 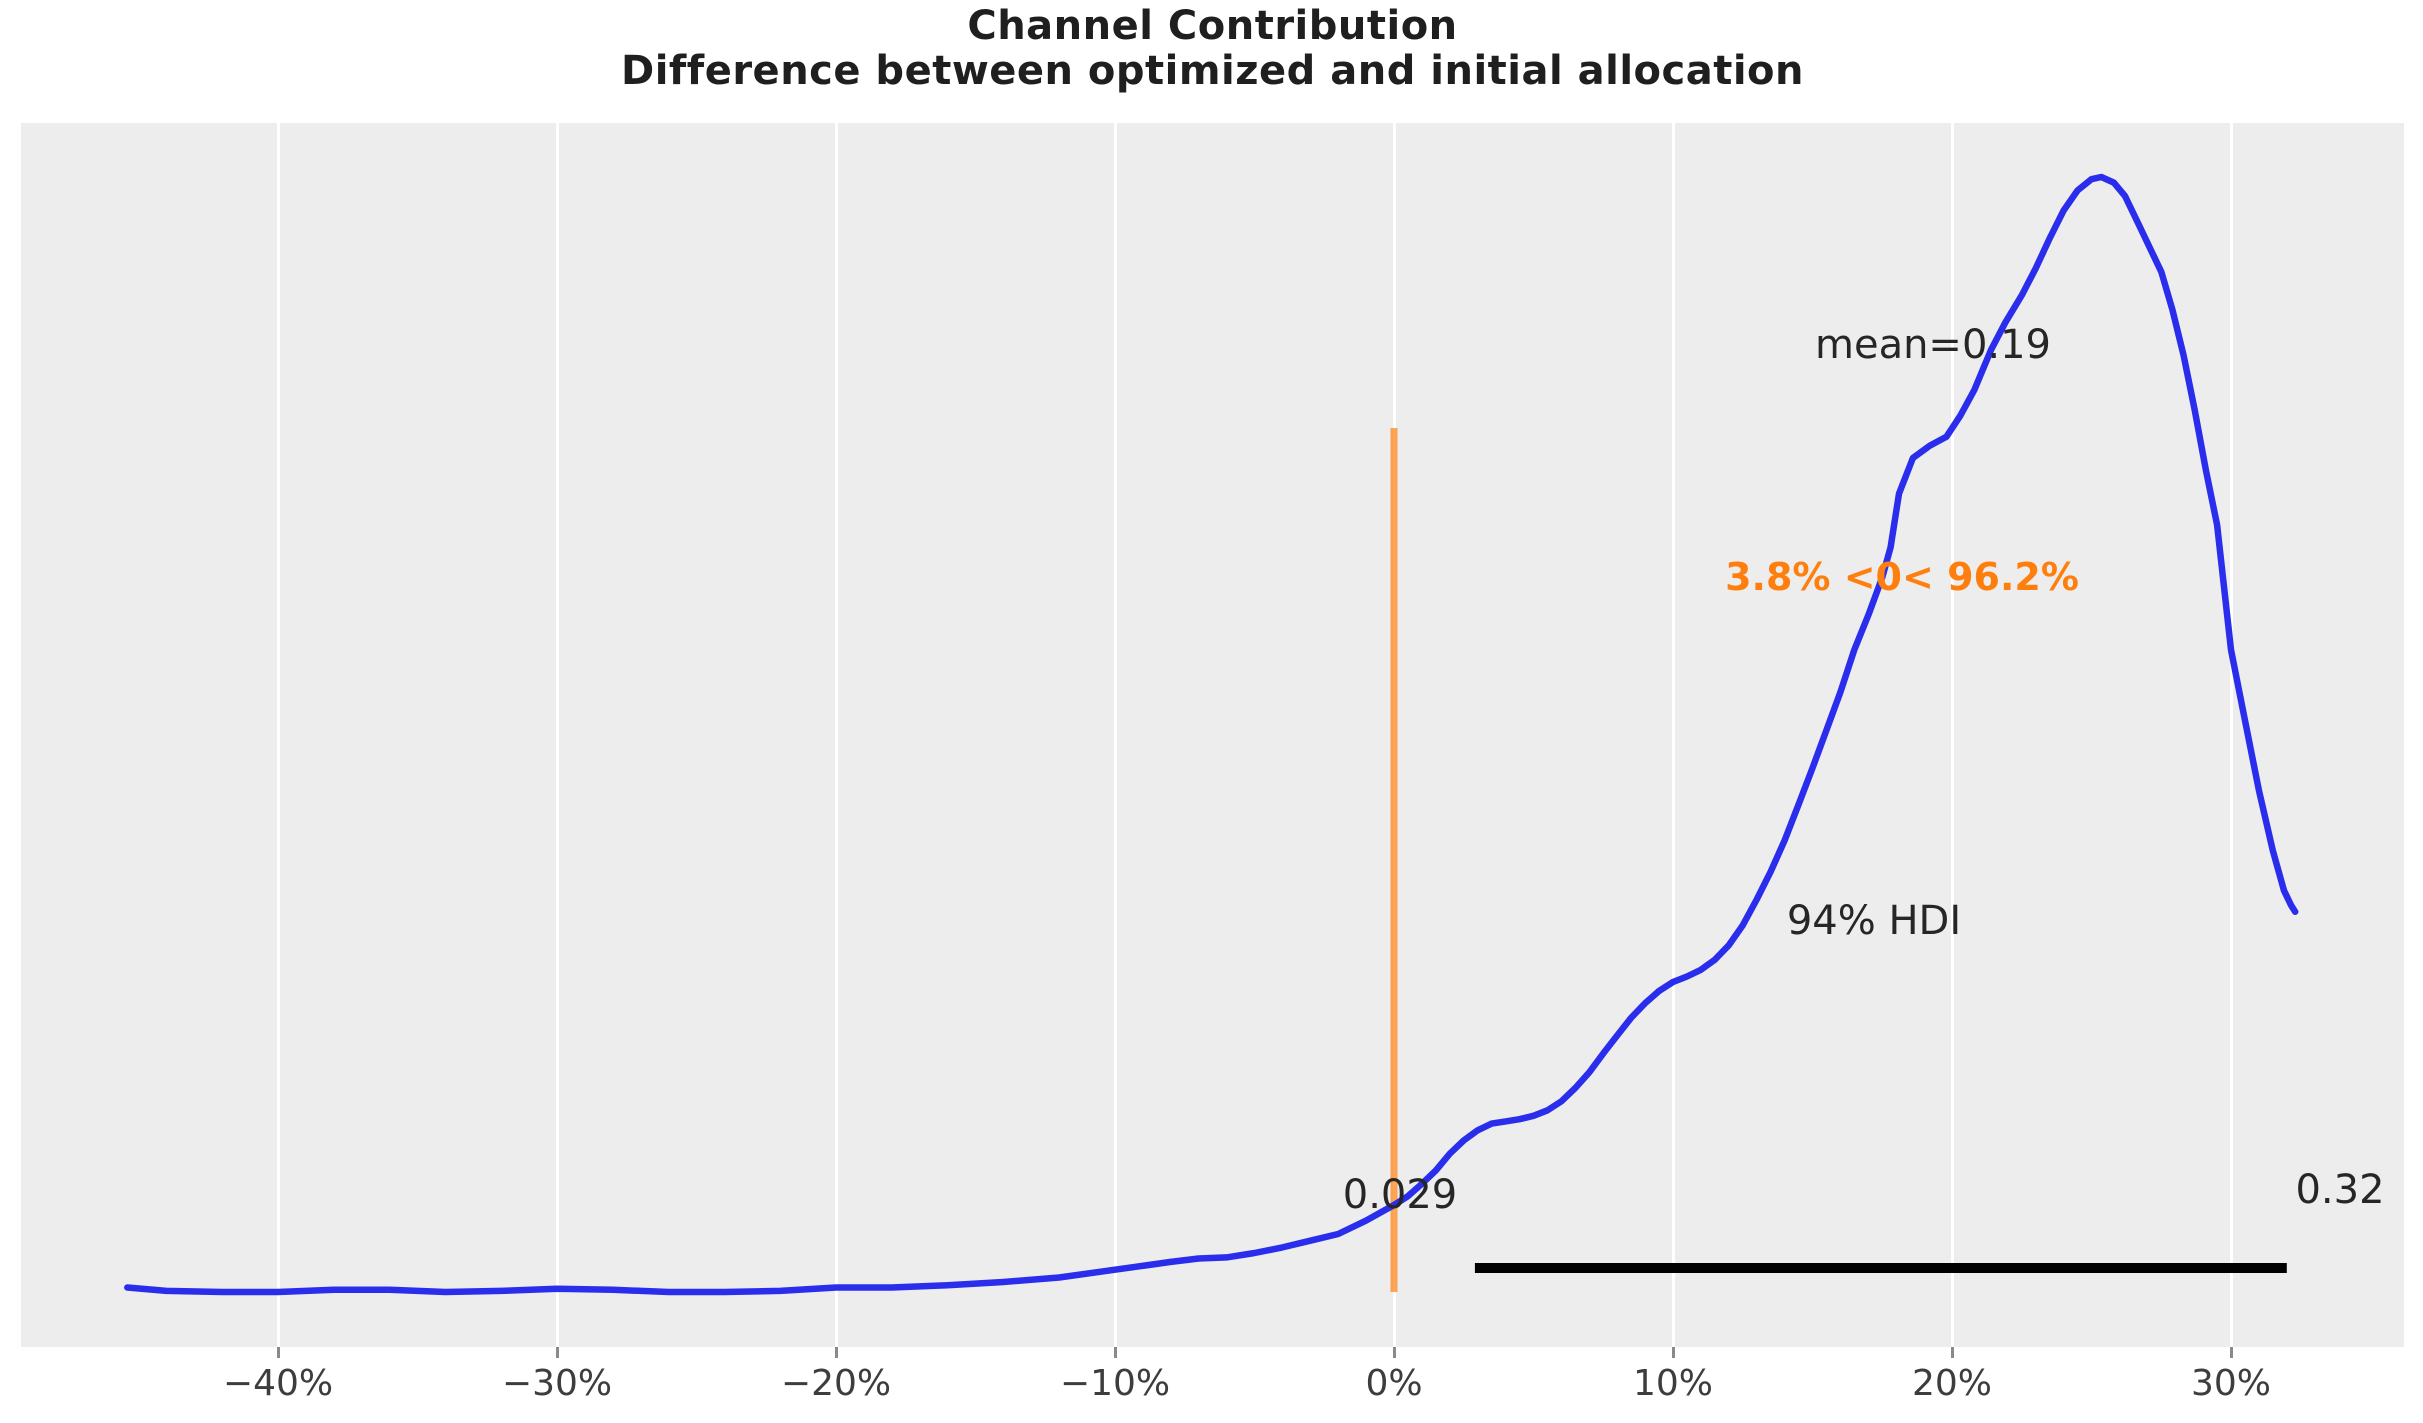 I want to click on gridline-−20%, so click(x=836, y=735).